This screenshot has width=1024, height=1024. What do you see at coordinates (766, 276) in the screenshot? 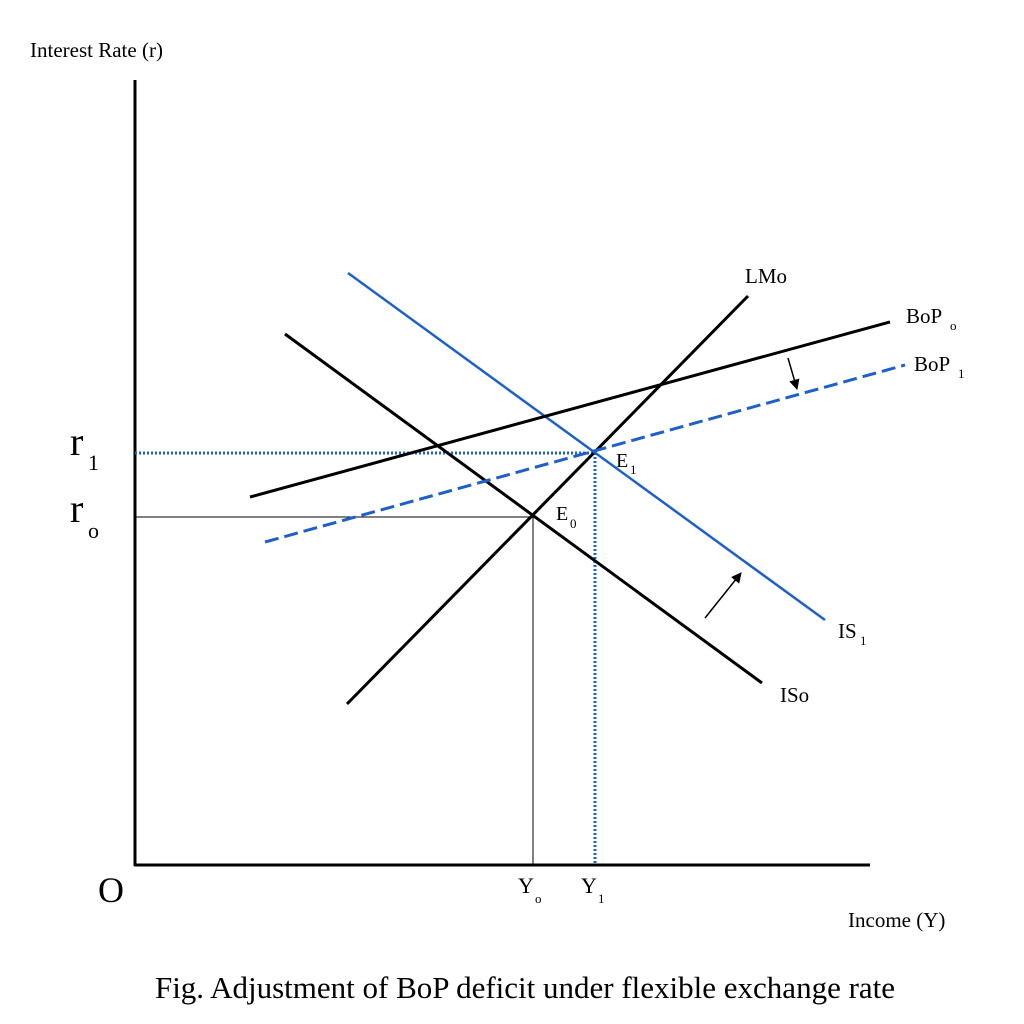
I see `curve-label: LMo` at bounding box center [766, 276].